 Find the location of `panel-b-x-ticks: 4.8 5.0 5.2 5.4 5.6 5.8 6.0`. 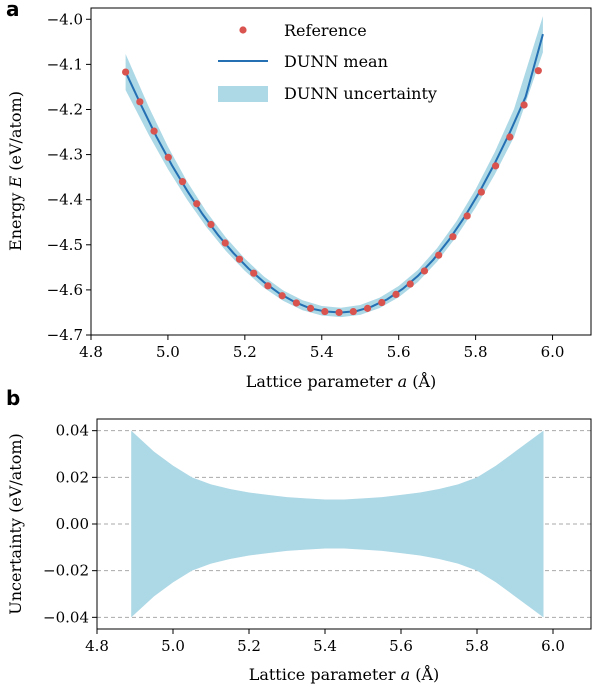

panel-b-x-ticks: 4.8 5.0 5.2 5.4 5.6 5.8 6.0 is located at coordinates (325, 642).